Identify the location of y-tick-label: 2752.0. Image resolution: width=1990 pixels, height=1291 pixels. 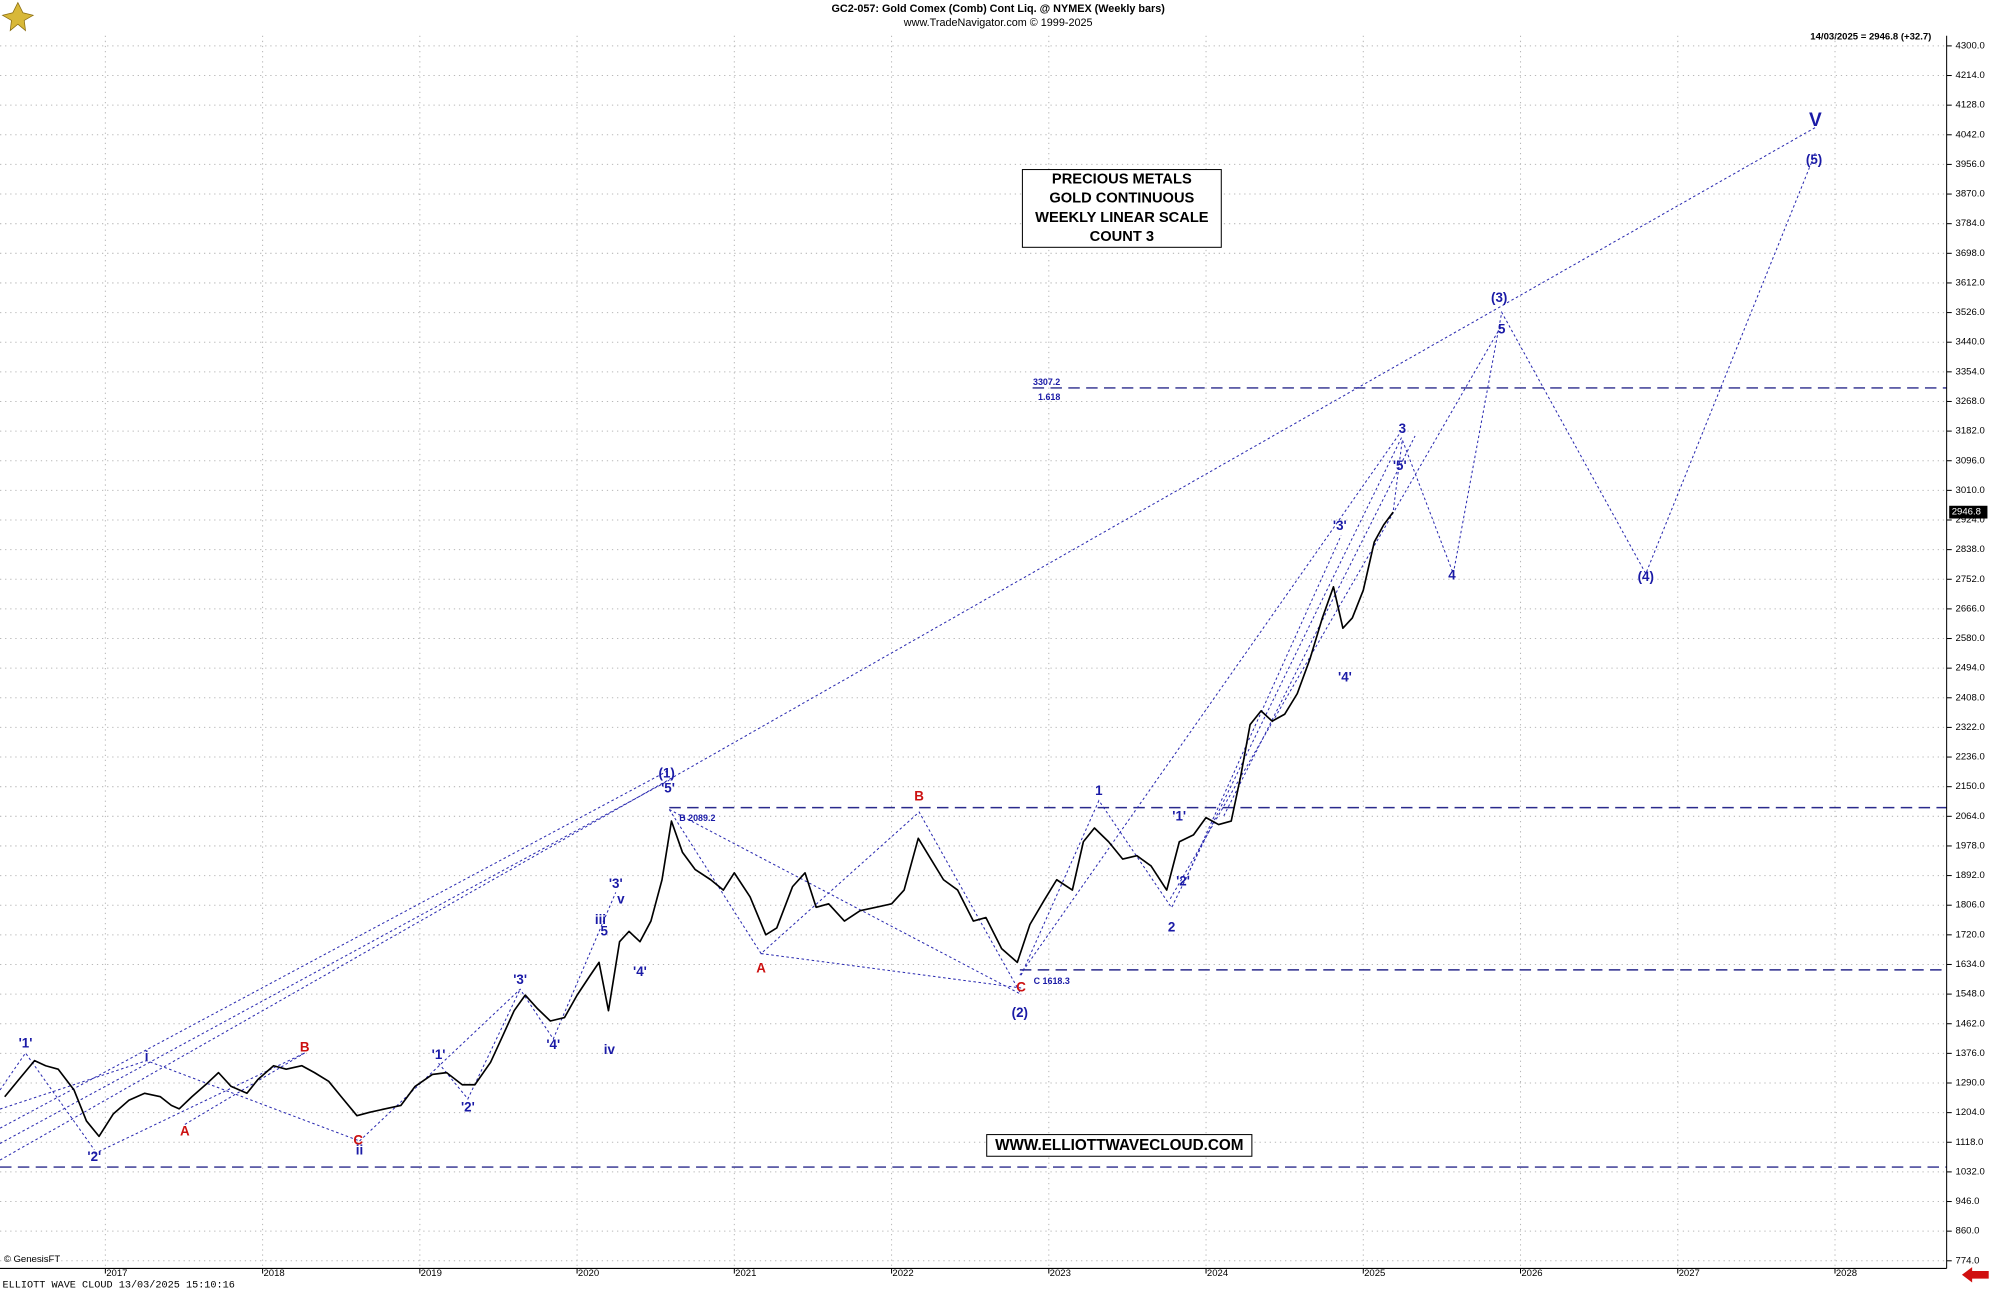
(1970, 579).